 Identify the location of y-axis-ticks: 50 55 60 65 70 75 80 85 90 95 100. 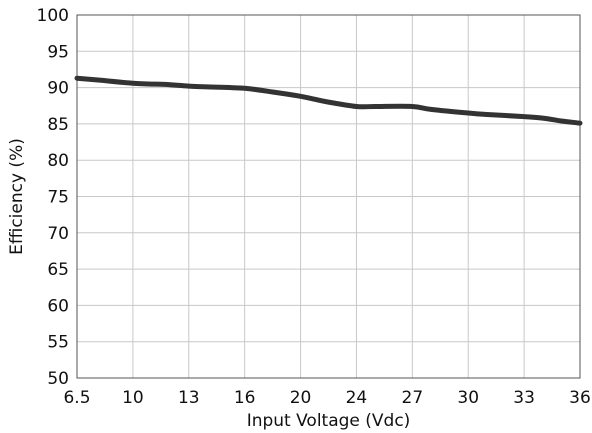
(53, 197).